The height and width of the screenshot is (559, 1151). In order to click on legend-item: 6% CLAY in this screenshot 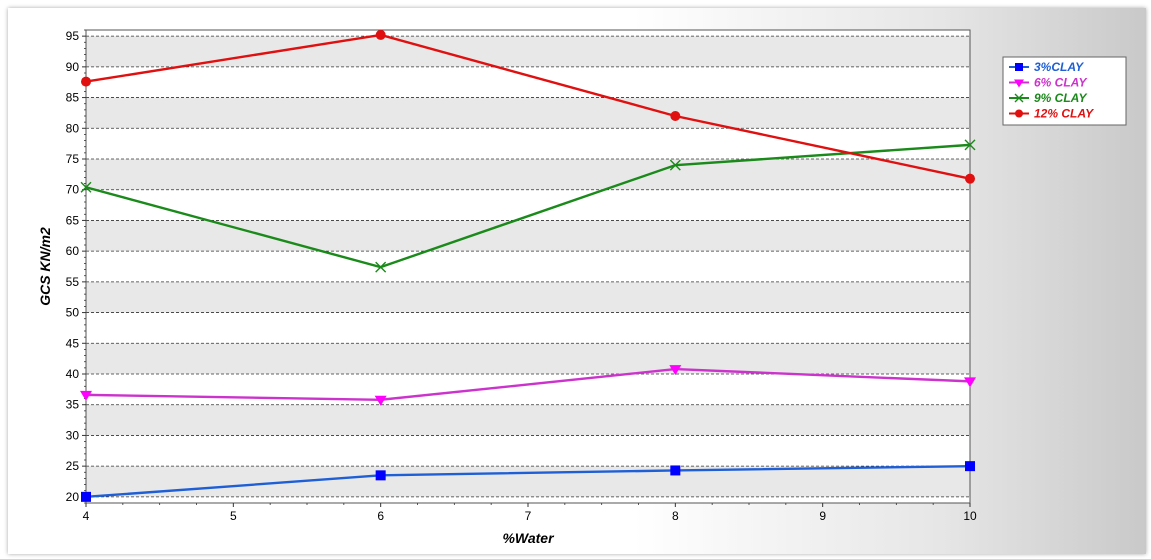, I will do `click(1048, 83)`.